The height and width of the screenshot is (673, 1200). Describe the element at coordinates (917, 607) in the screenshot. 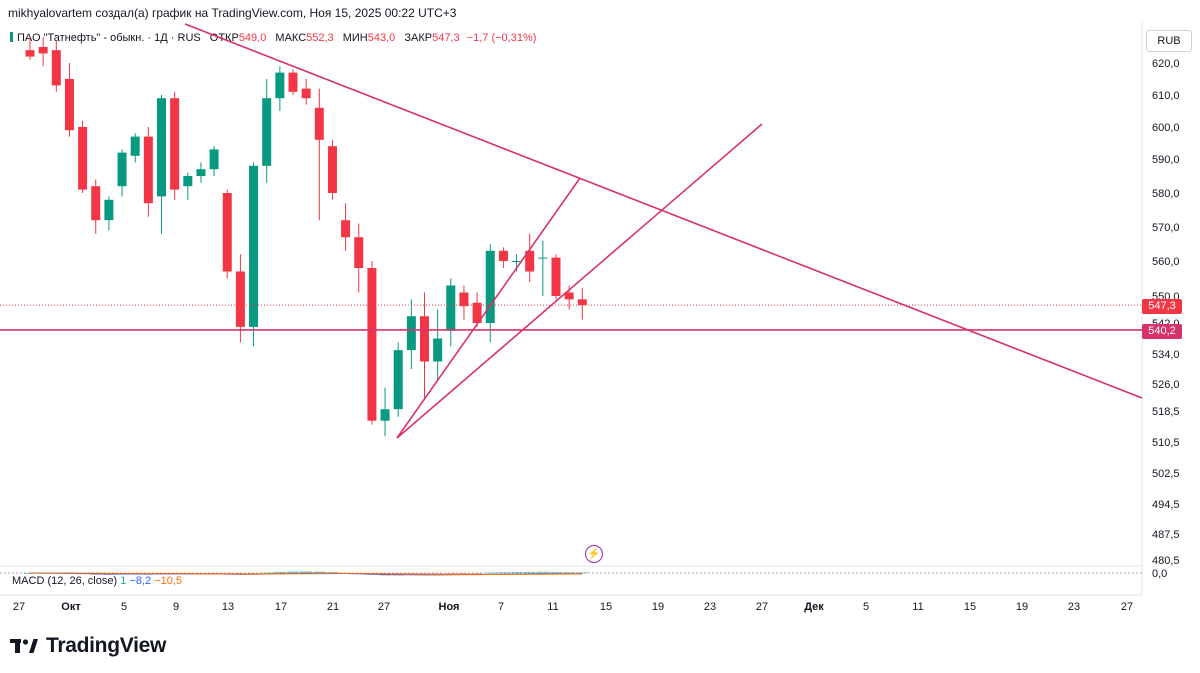

I see `x-tick-label: 11` at that location.